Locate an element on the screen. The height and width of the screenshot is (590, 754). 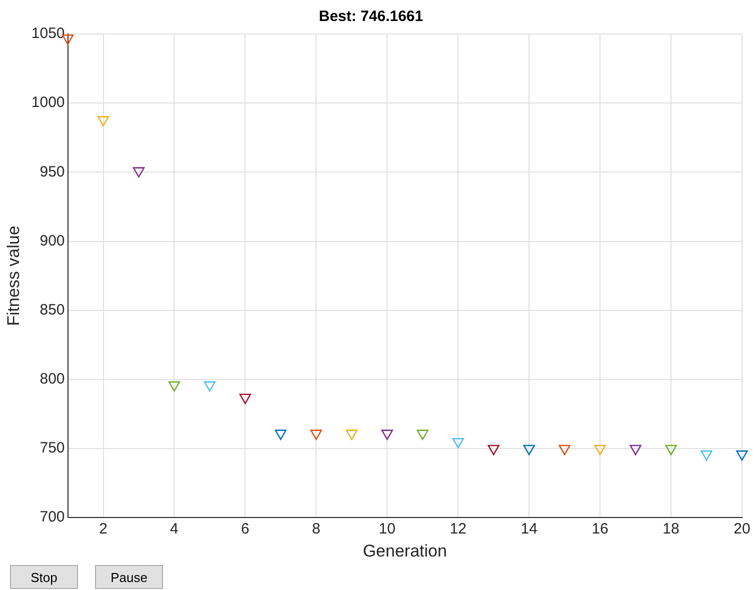
x-tick-label: 8 is located at coordinates (316, 529).